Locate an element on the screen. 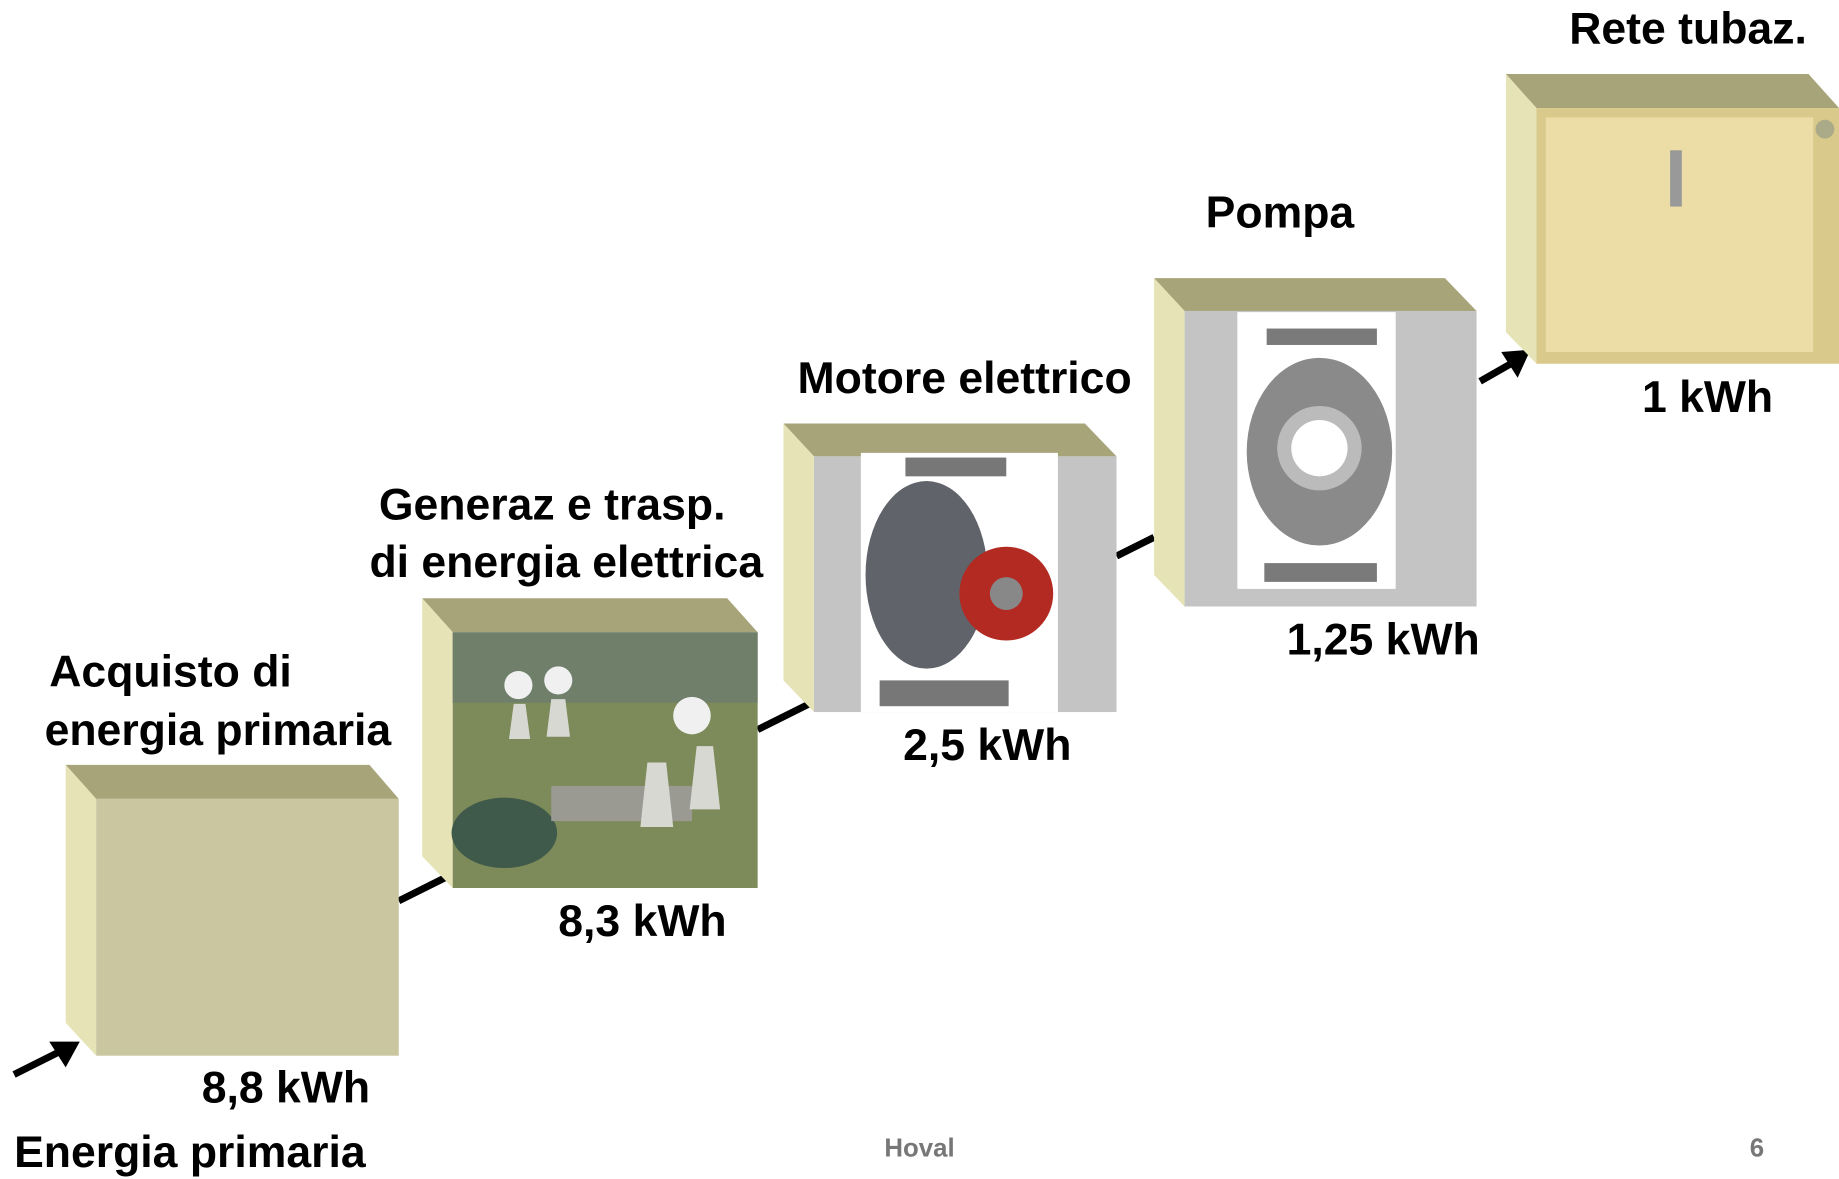 The width and height of the screenshot is (1839, 1179). energy-label: 8,8 kWh is located at coordinates (286, 1088).